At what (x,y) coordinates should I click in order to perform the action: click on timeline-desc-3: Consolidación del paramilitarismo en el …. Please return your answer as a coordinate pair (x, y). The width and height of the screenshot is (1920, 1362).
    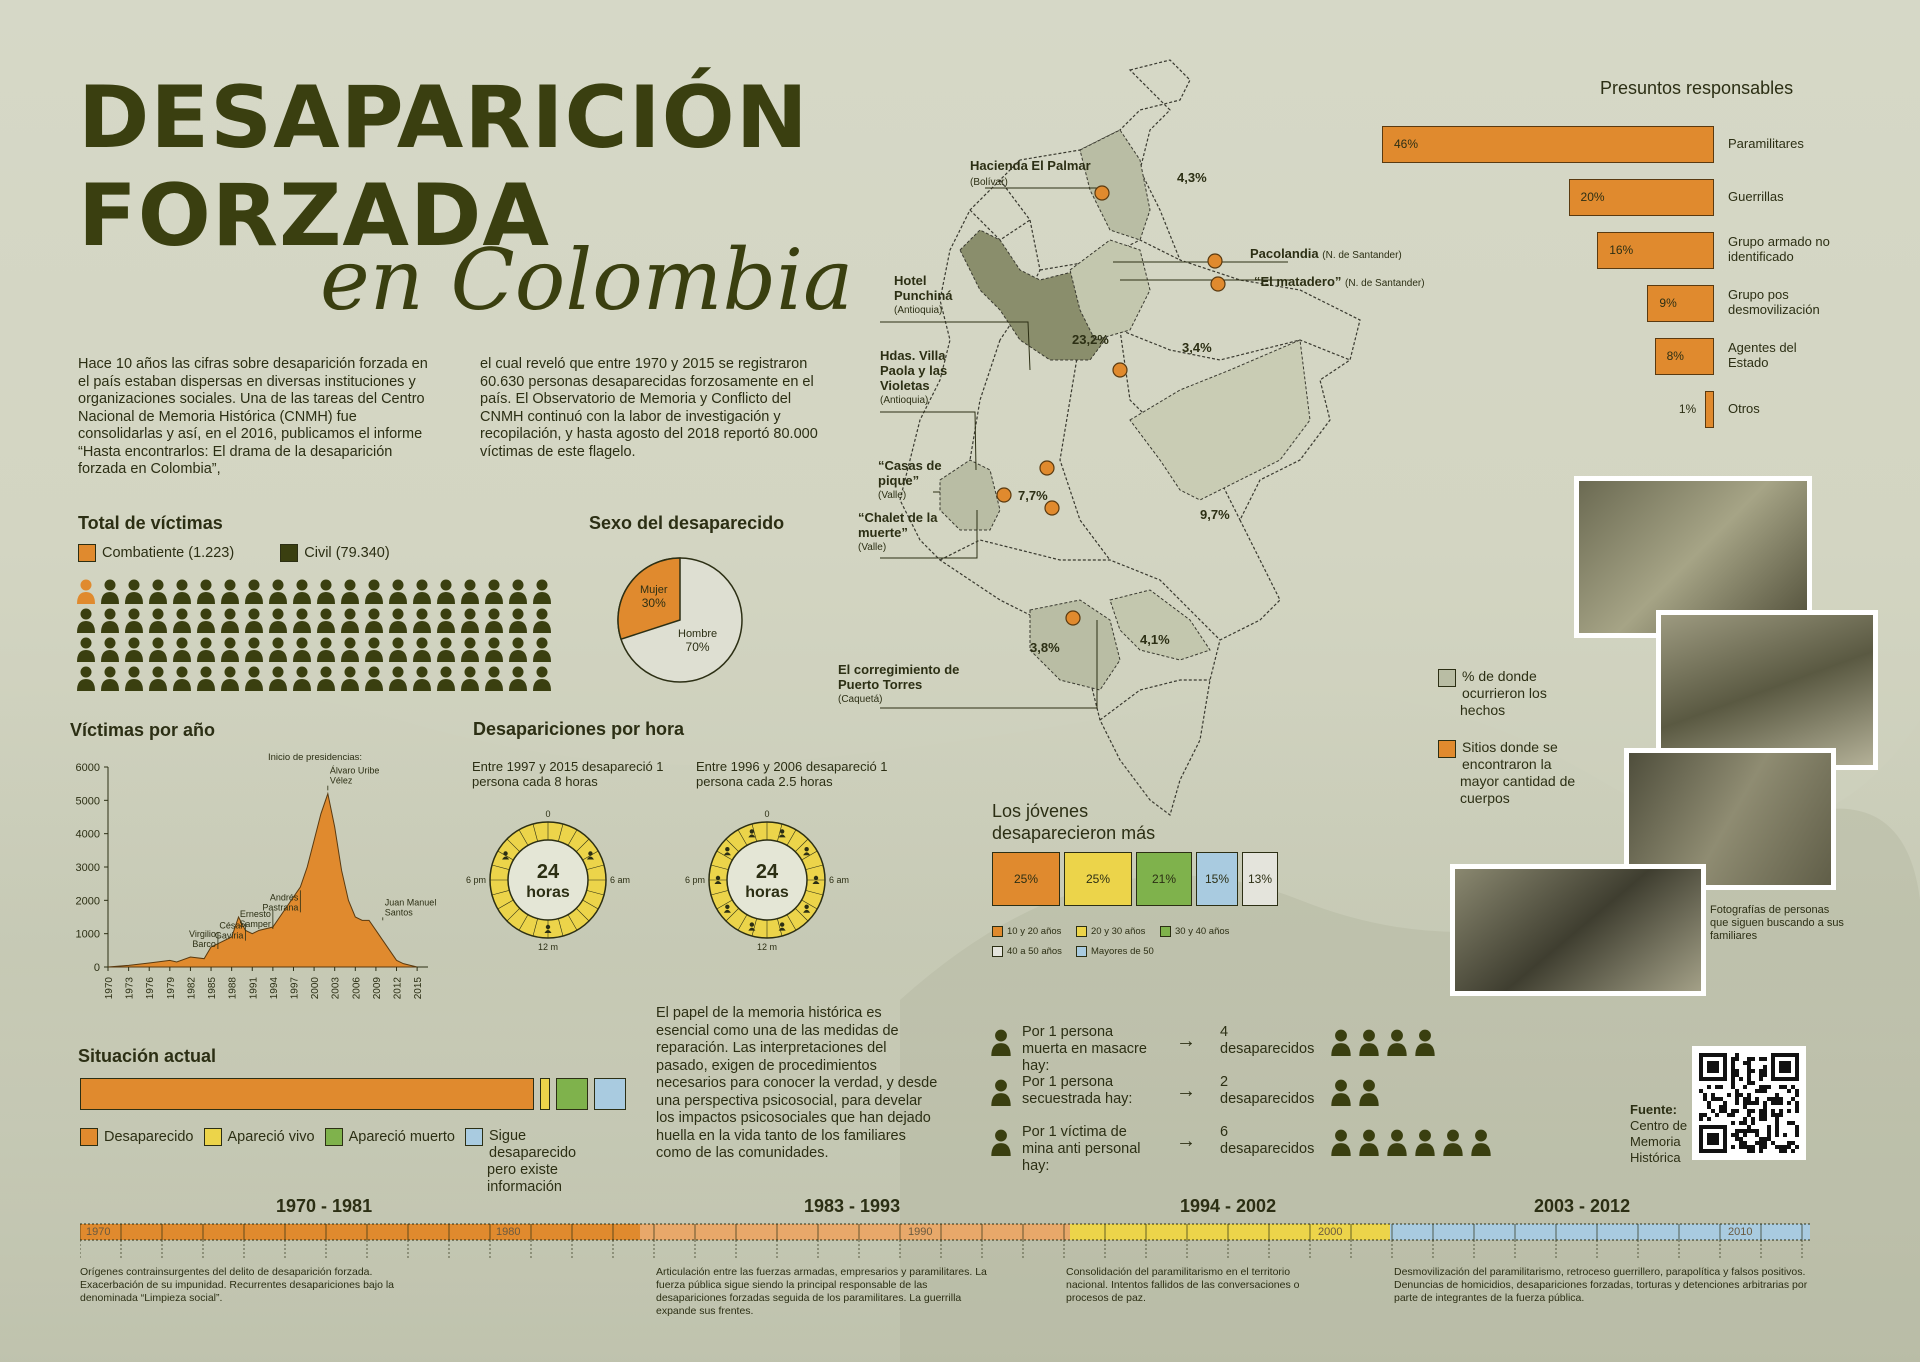
    Looking at the image, I should click on (1183, 1285).